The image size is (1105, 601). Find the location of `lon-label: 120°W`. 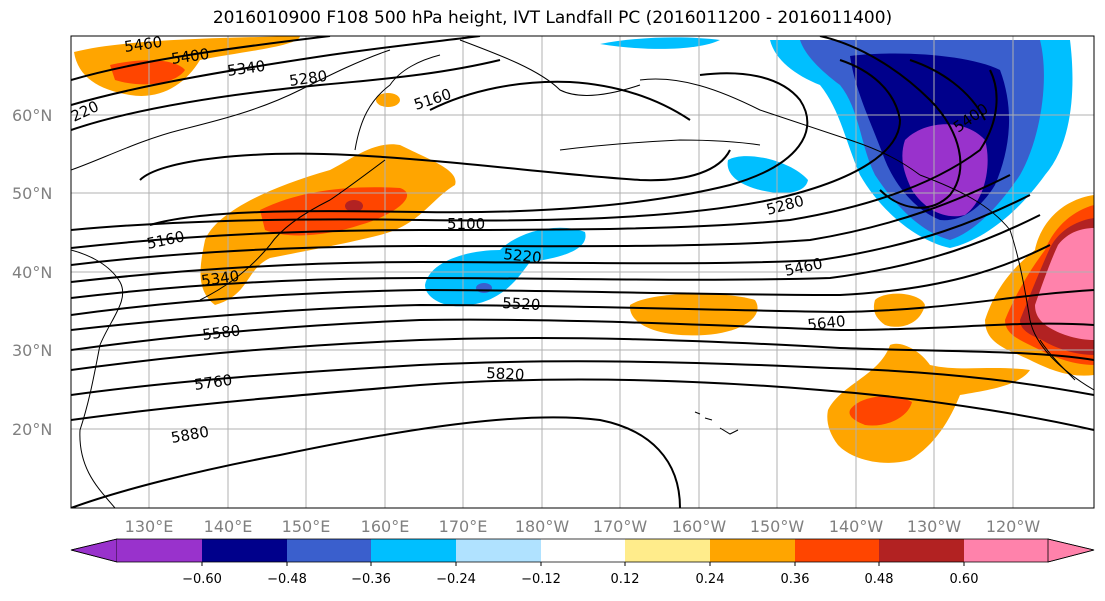

lon-label: 120°W is located at coordinates (1013, 526).